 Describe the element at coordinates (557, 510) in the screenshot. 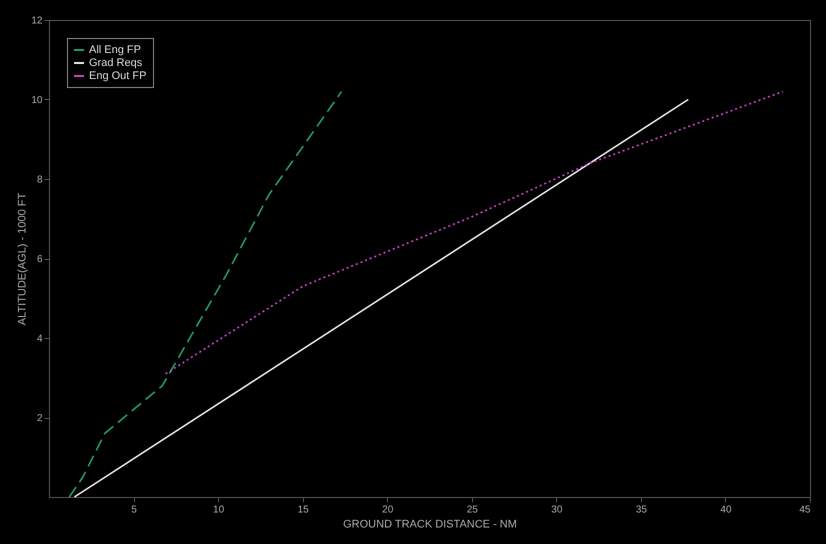

I see `x-tick-label: 30` at that location.